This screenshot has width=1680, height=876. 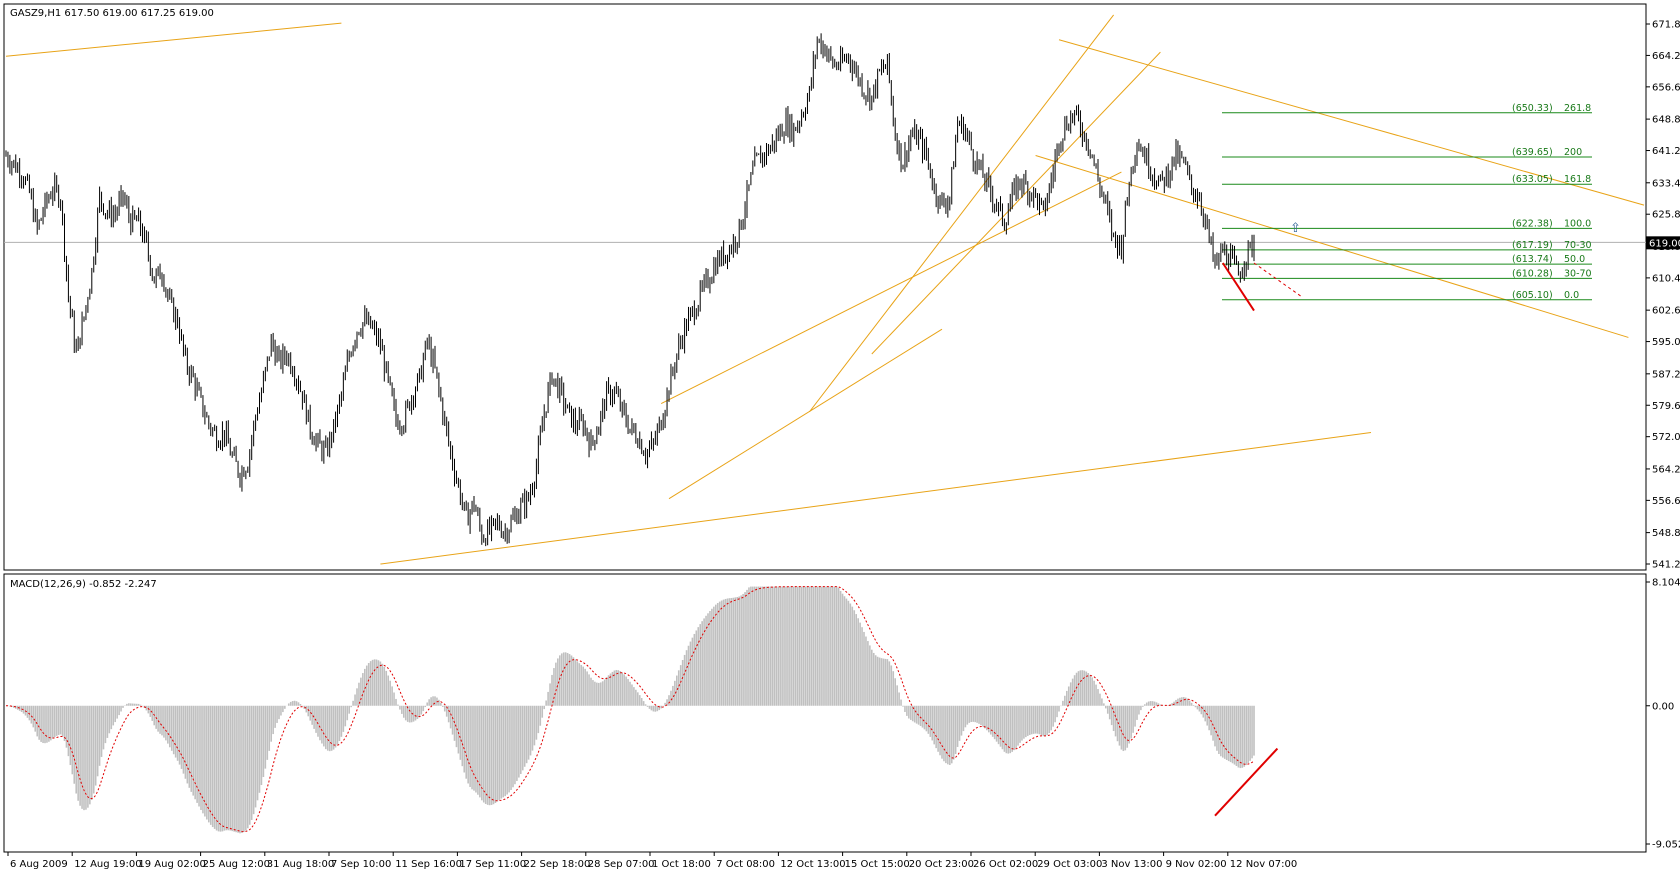 What do you see at coordinates (1666, 501) in the screenshot?
I see `price-tick-label: 556.60` at bounding box center [1666, 501].